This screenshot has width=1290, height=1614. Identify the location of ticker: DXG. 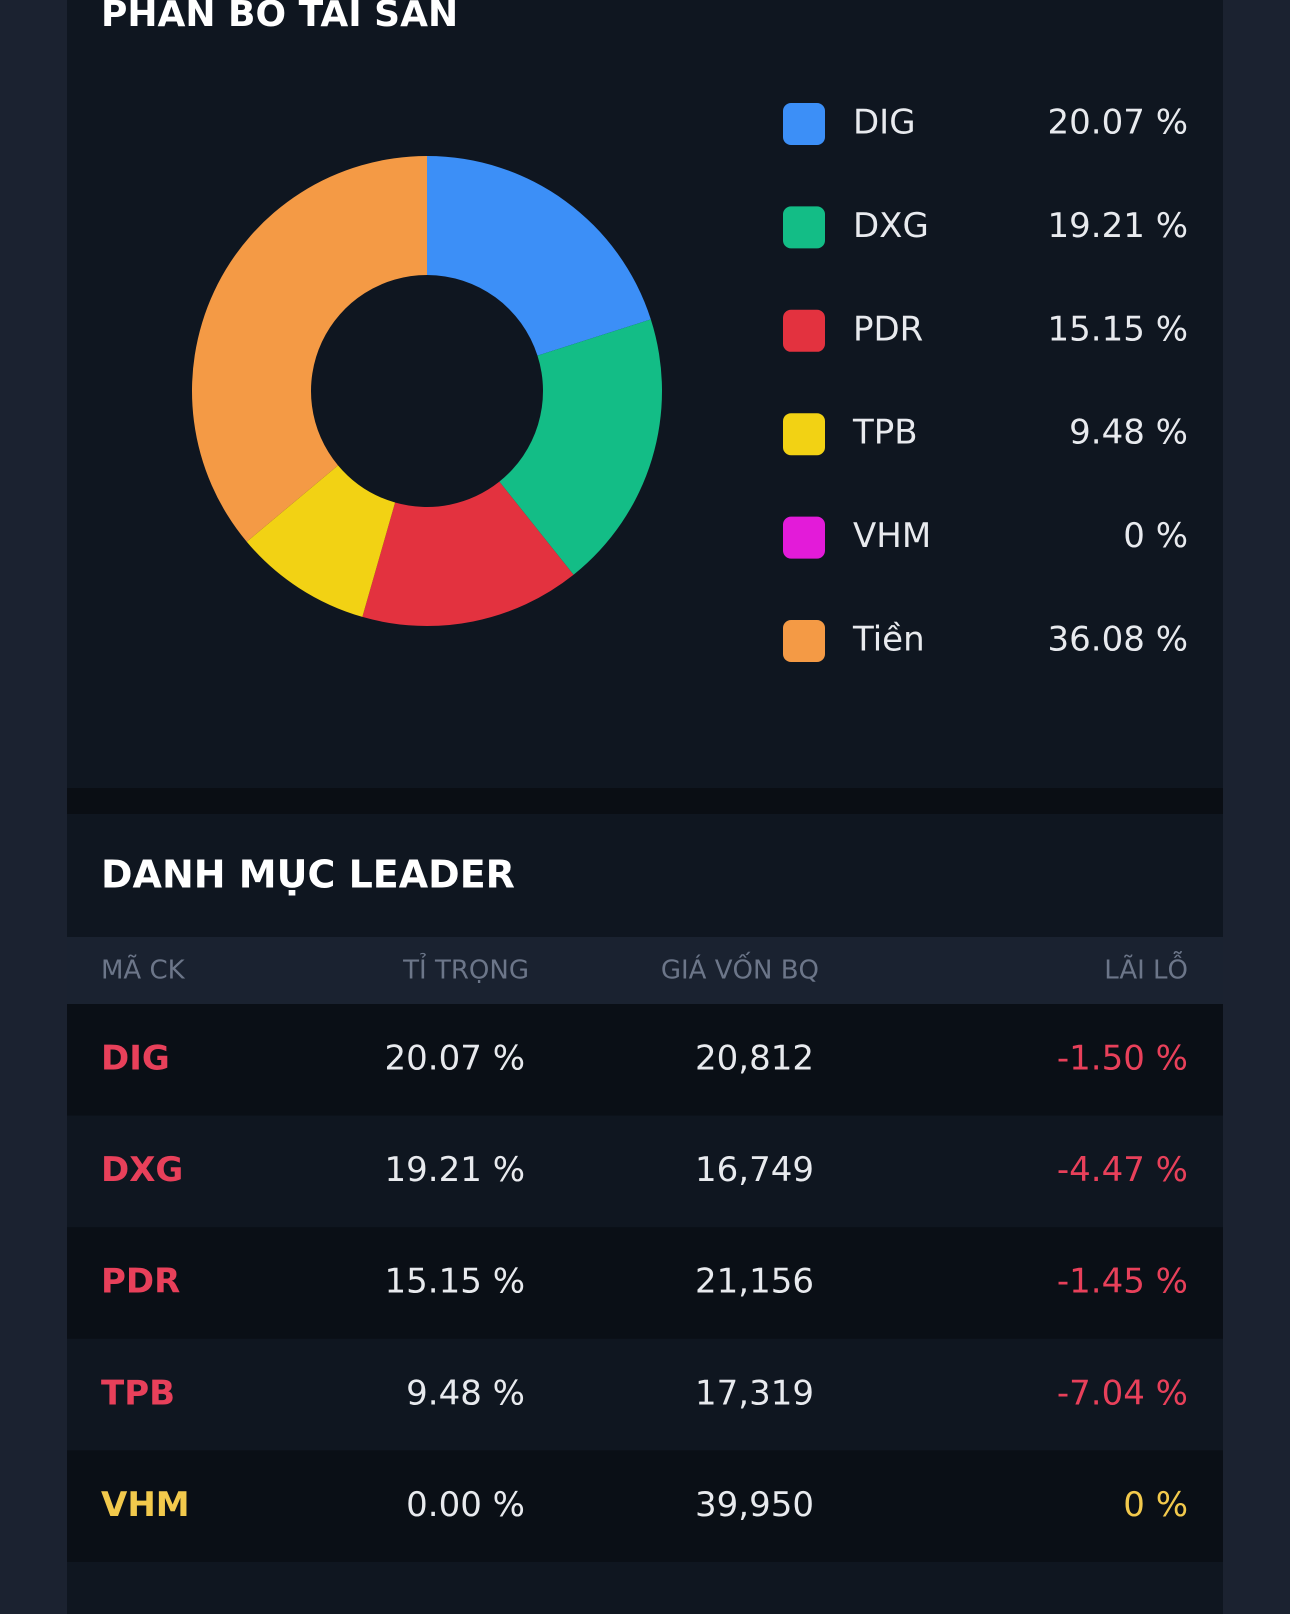
(142, 1170).